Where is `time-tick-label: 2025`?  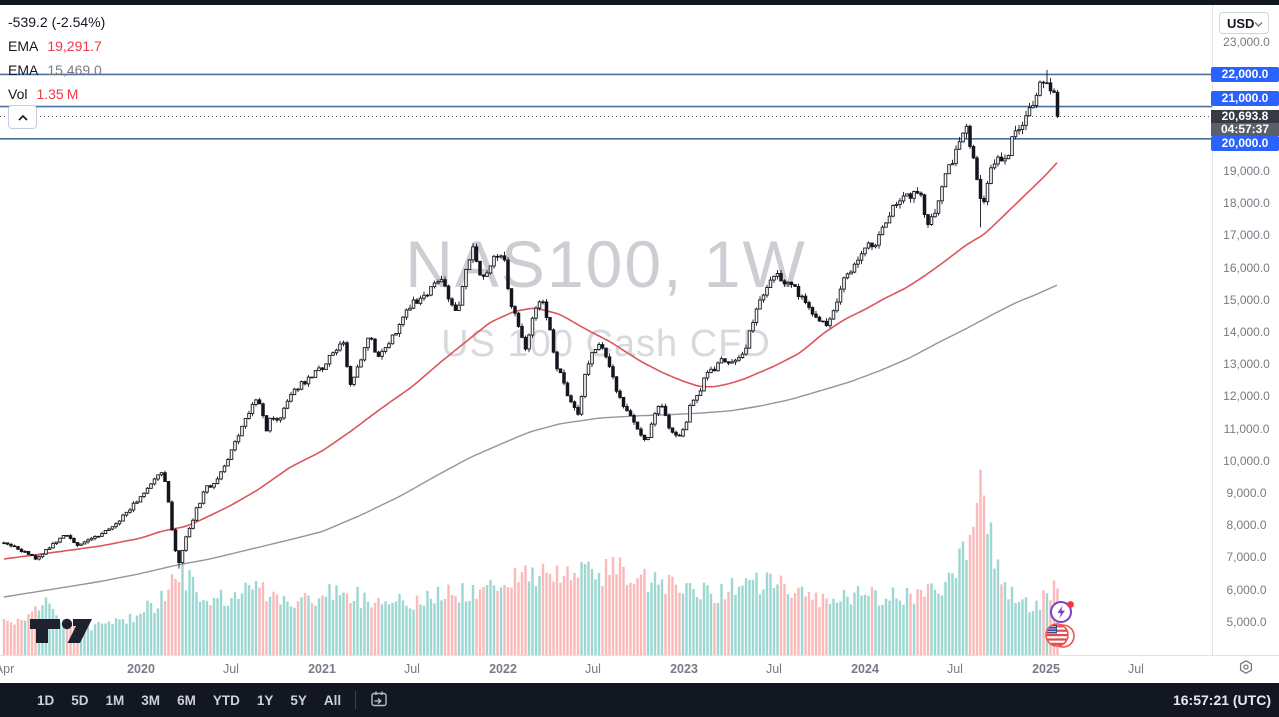
time-tick-label: 2025 is located at coordinates (1046, 669).